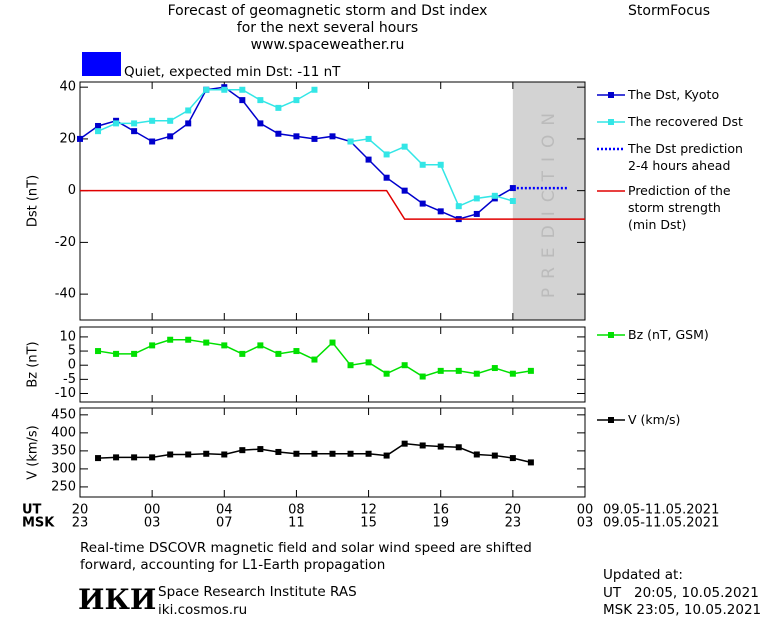 This screenshot has height=620, width=760. Describe the element at coordinates (681, 610) in the screenshot. I see `updated-line: MSK 23:05, 10.05.2021` at that location.